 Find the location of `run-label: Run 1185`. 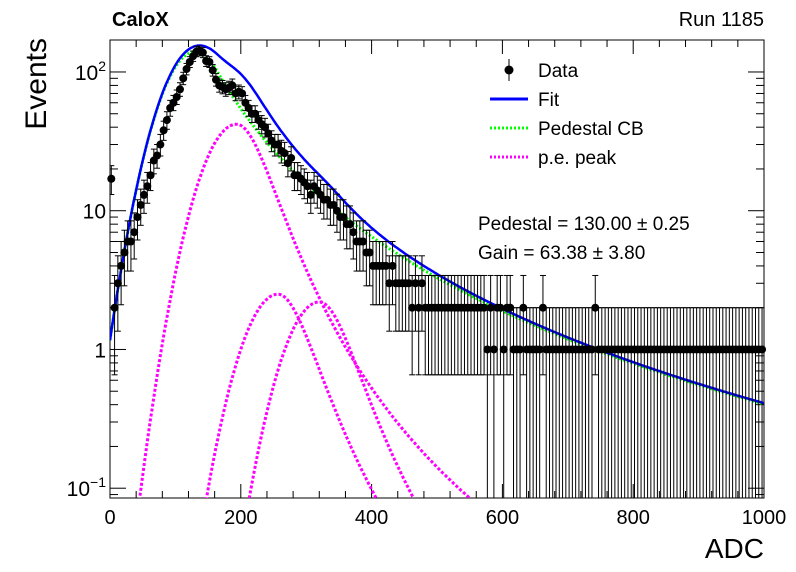

run-label: Run 1185 is located at coordinates (721, 20).